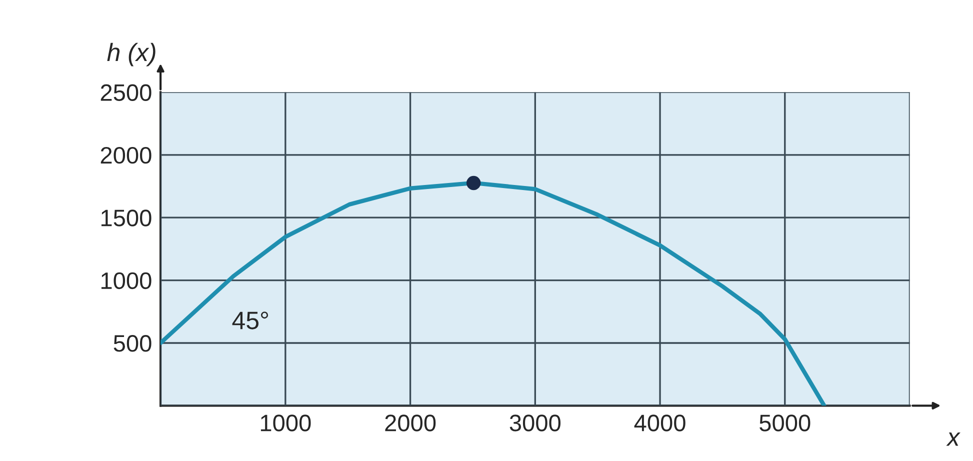 Image resolution: width=973 pixels, height=461 pixels. I want to click on x-tick-label: 4000, so click(660, 423).